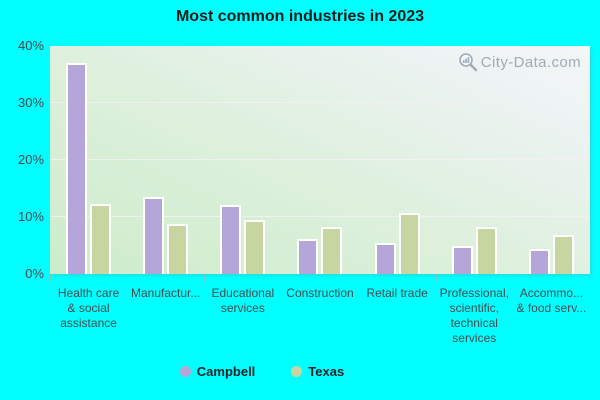  I want to click on x-axis-label: Educational services, so click(243, 300).